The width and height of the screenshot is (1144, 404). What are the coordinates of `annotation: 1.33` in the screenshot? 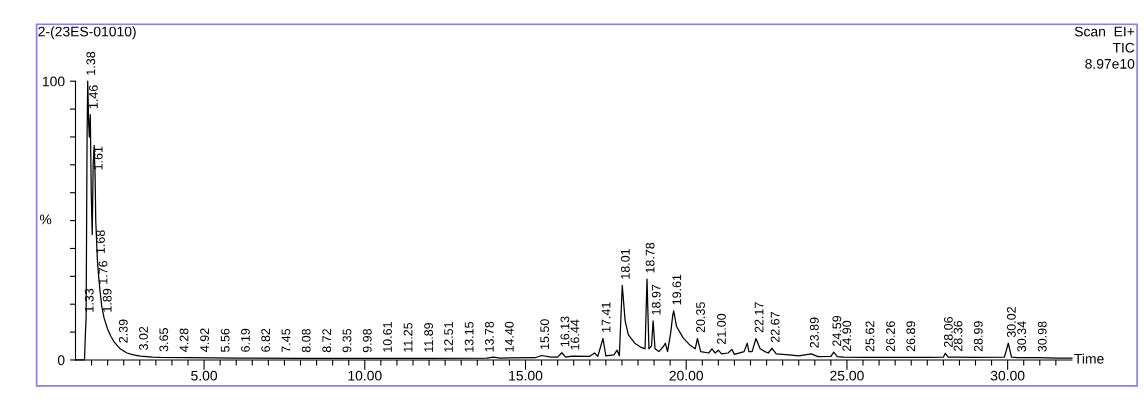 It's located at (89, 300).